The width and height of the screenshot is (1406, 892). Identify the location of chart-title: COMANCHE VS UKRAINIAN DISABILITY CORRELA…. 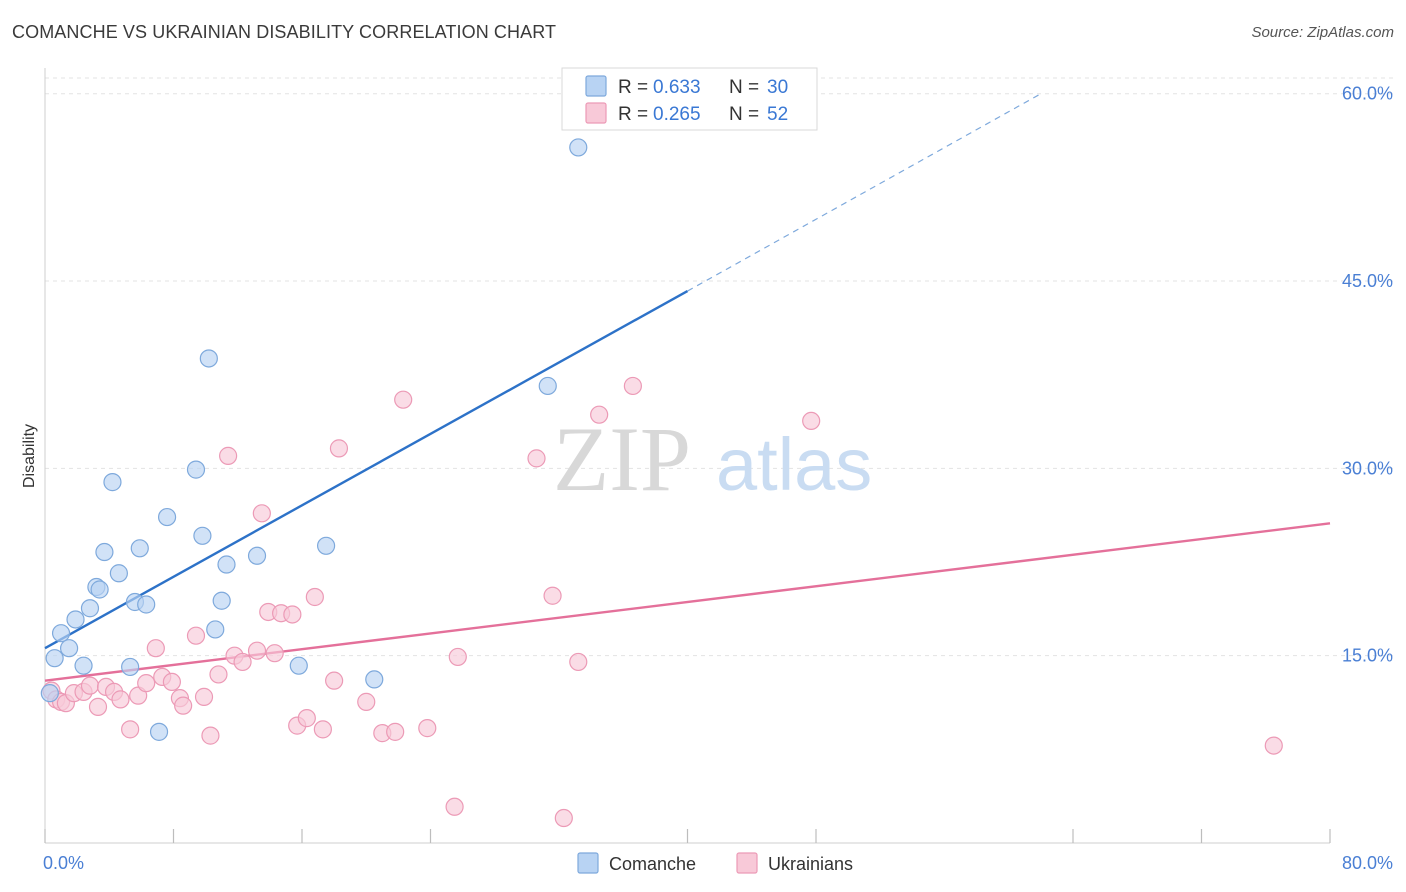
(284, 32).